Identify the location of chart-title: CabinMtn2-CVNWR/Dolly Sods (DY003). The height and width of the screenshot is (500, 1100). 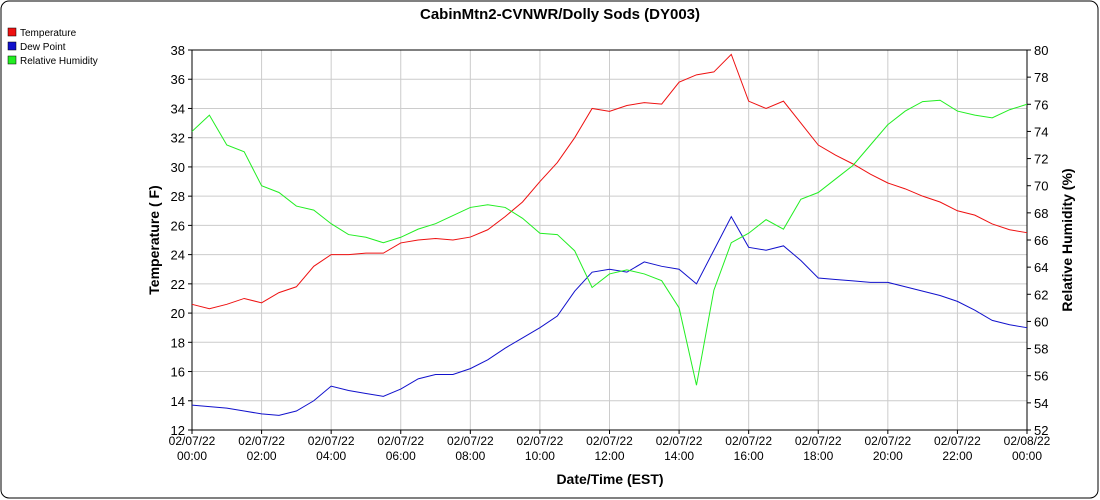
(560, 14).